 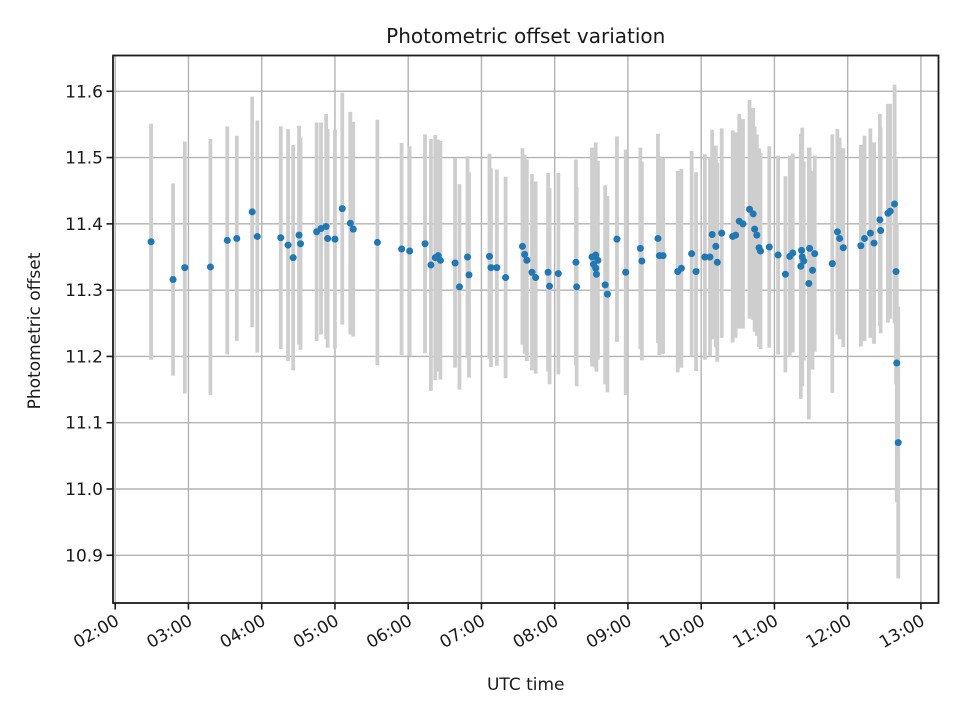 I want to click on x-tick-label: 07:00, so click(x=463, y=632).